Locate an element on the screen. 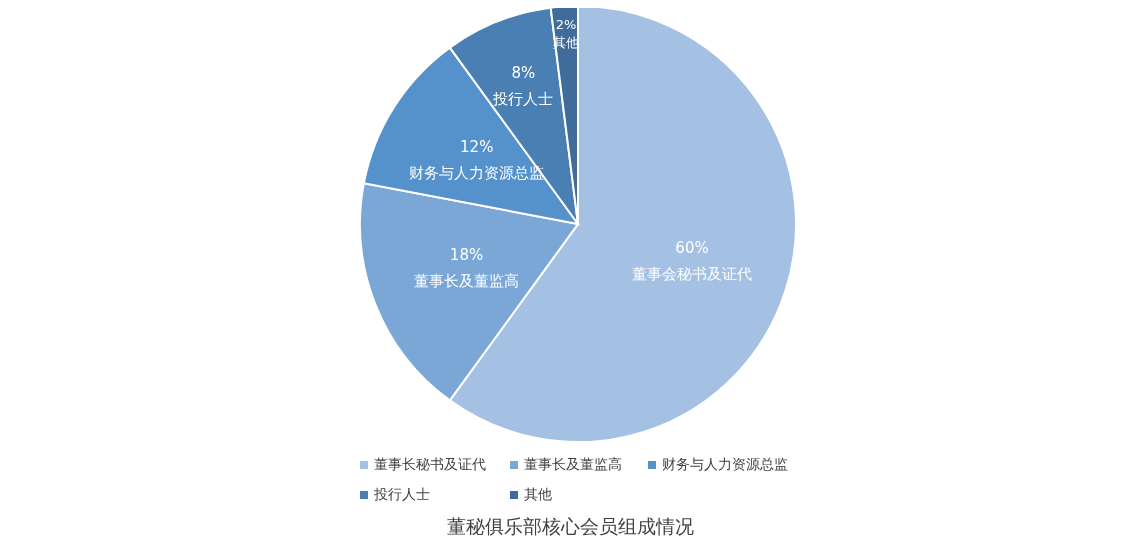 The height and width of the screenshot is (558, 1140). legend-label: 董事长秘书及证代 is located at coordinates (430, 465).